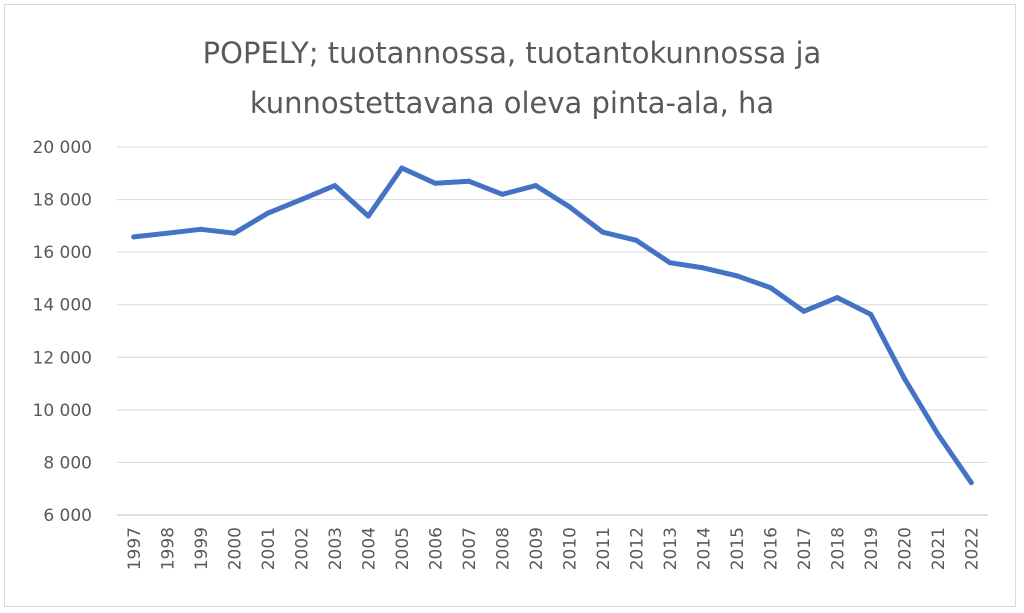  What do you see at coordinates (704, 548) in the screenshot?
I see `x-tick-label: 2014` at bounding box center [704, 548].